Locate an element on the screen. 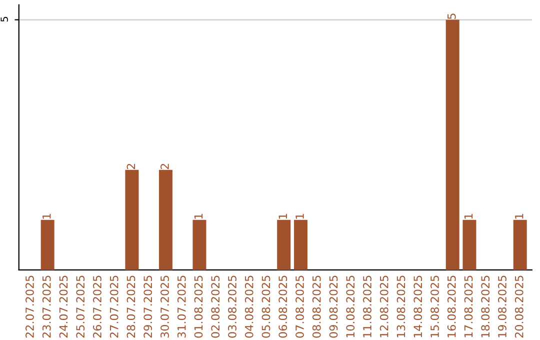 Image resolution: width=540 pixels, height=340 pixels. x-tick-label: 28.07.2025 is located at coordinates (131, 307).